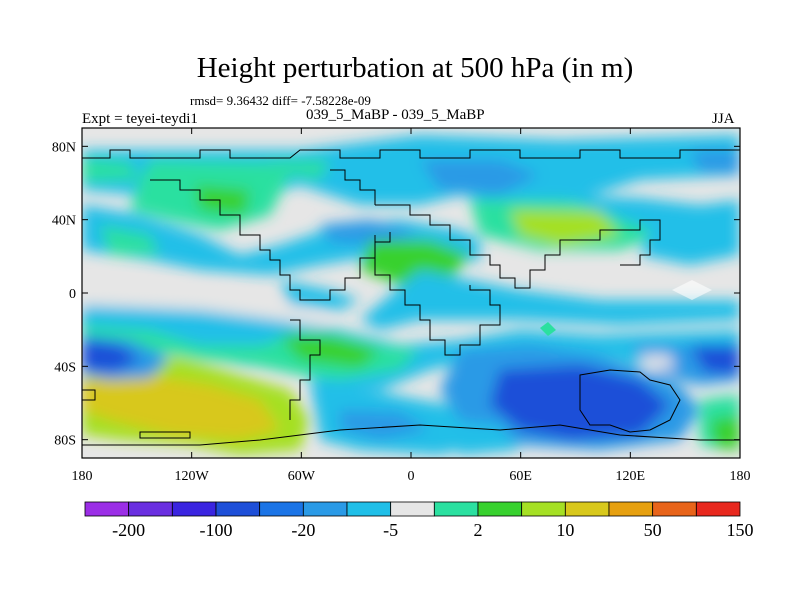  I want to click on sea-ice-pattern, so click(692, 290).